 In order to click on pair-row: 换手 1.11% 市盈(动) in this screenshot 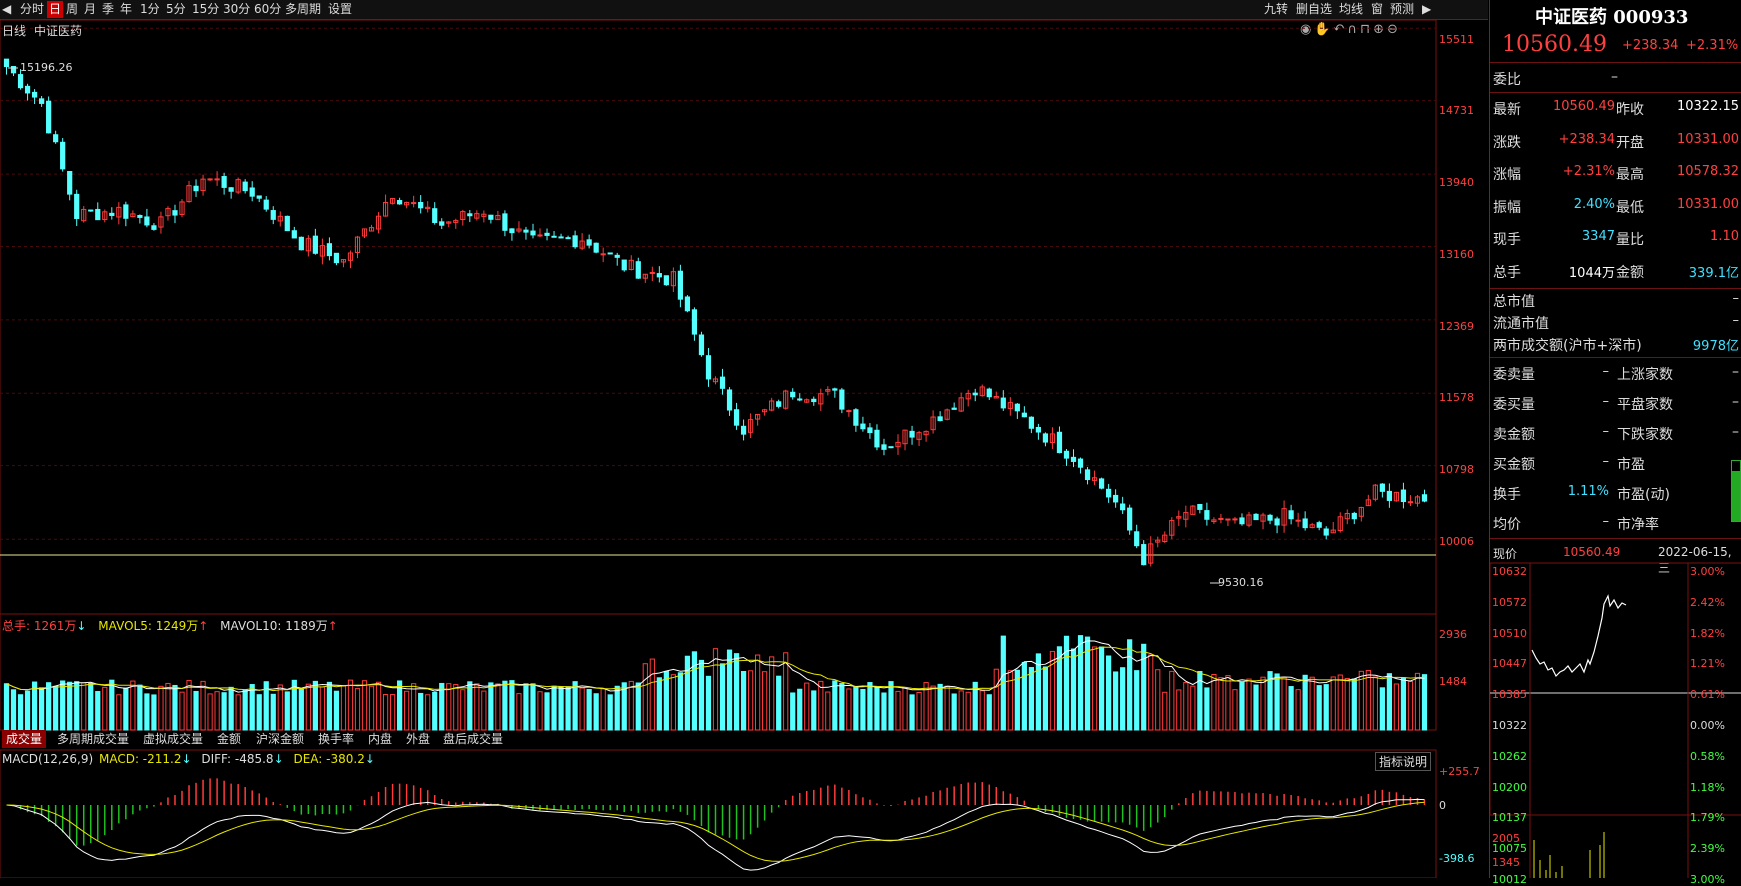, I will do `click(1616, 492)`.